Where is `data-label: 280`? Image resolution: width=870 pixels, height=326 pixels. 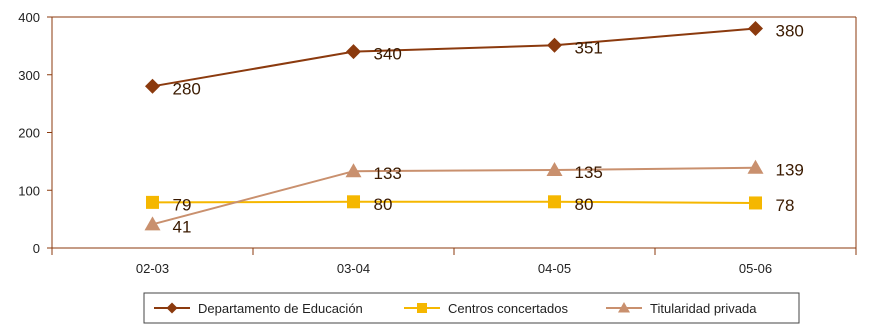 data-label: 280 is located at coordinates (187, 88).